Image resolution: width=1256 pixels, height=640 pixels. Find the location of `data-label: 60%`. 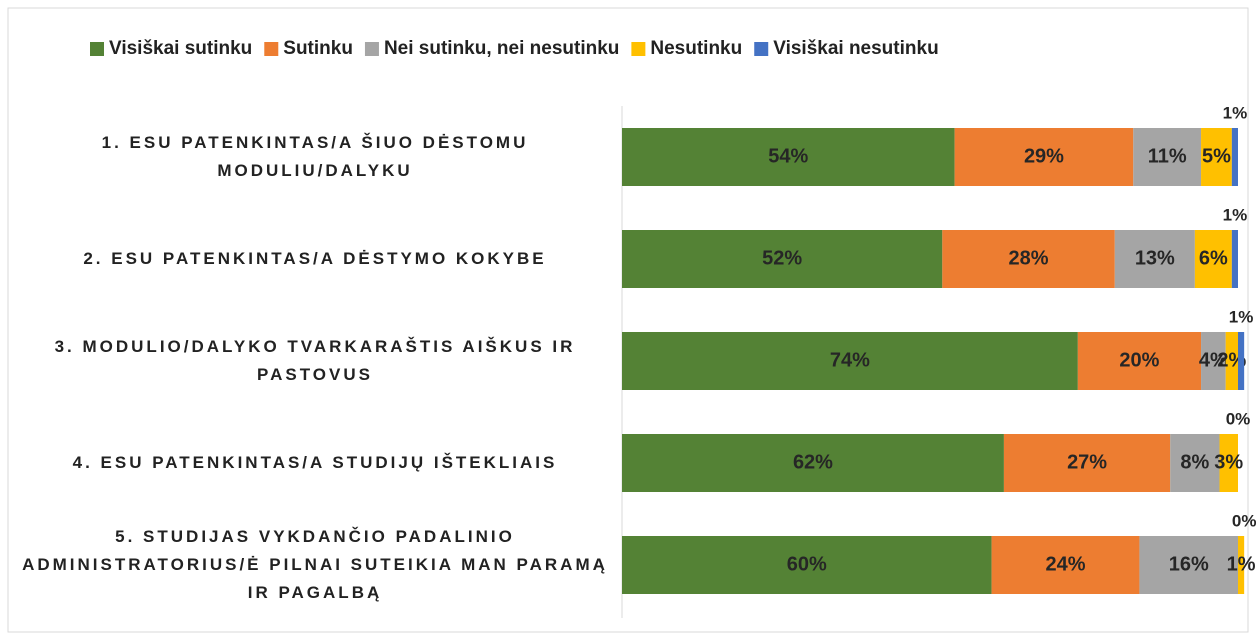

data-label: 60% is located at coordinates (807, 564).